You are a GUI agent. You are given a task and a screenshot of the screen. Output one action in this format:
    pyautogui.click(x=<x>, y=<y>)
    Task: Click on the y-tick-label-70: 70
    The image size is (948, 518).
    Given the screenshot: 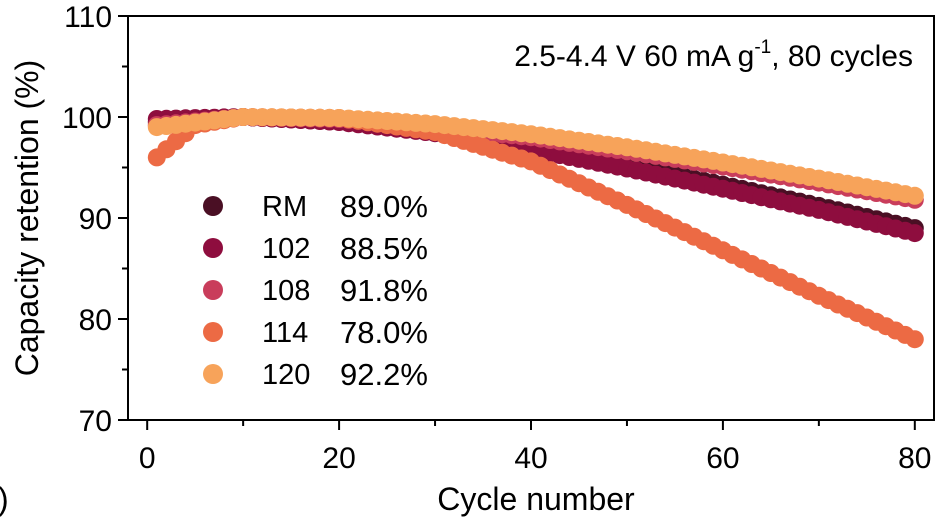 What is the action you would take?
    pyautogui.click(x=95, y=421)
    